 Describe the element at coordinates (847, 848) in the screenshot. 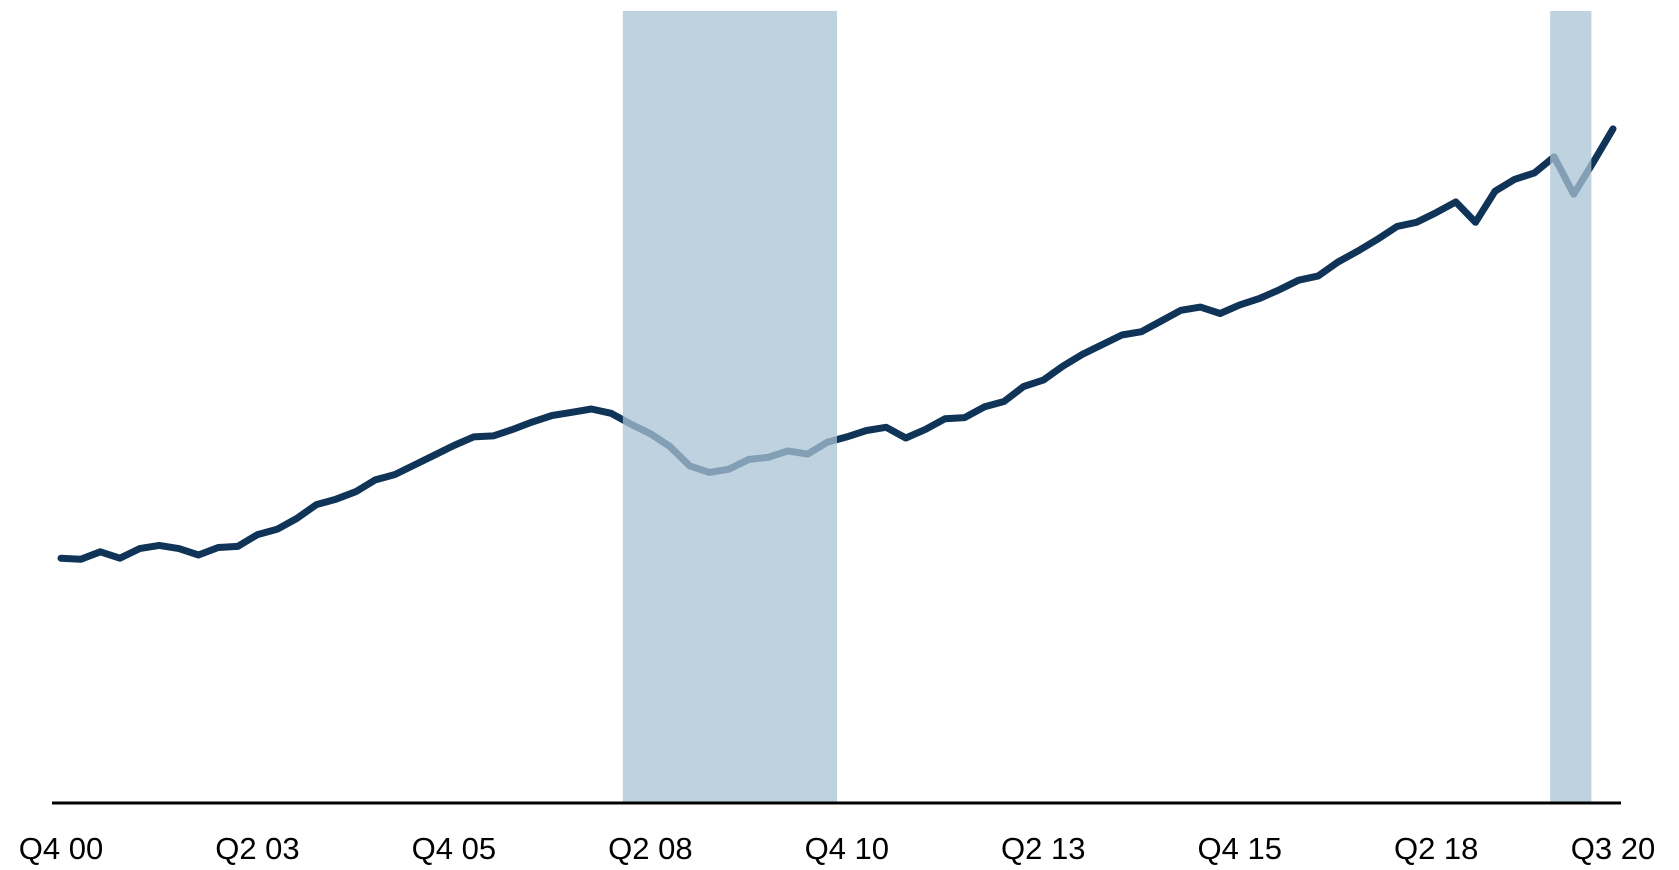

I see `x-tick-label: Q4 10` at that location.